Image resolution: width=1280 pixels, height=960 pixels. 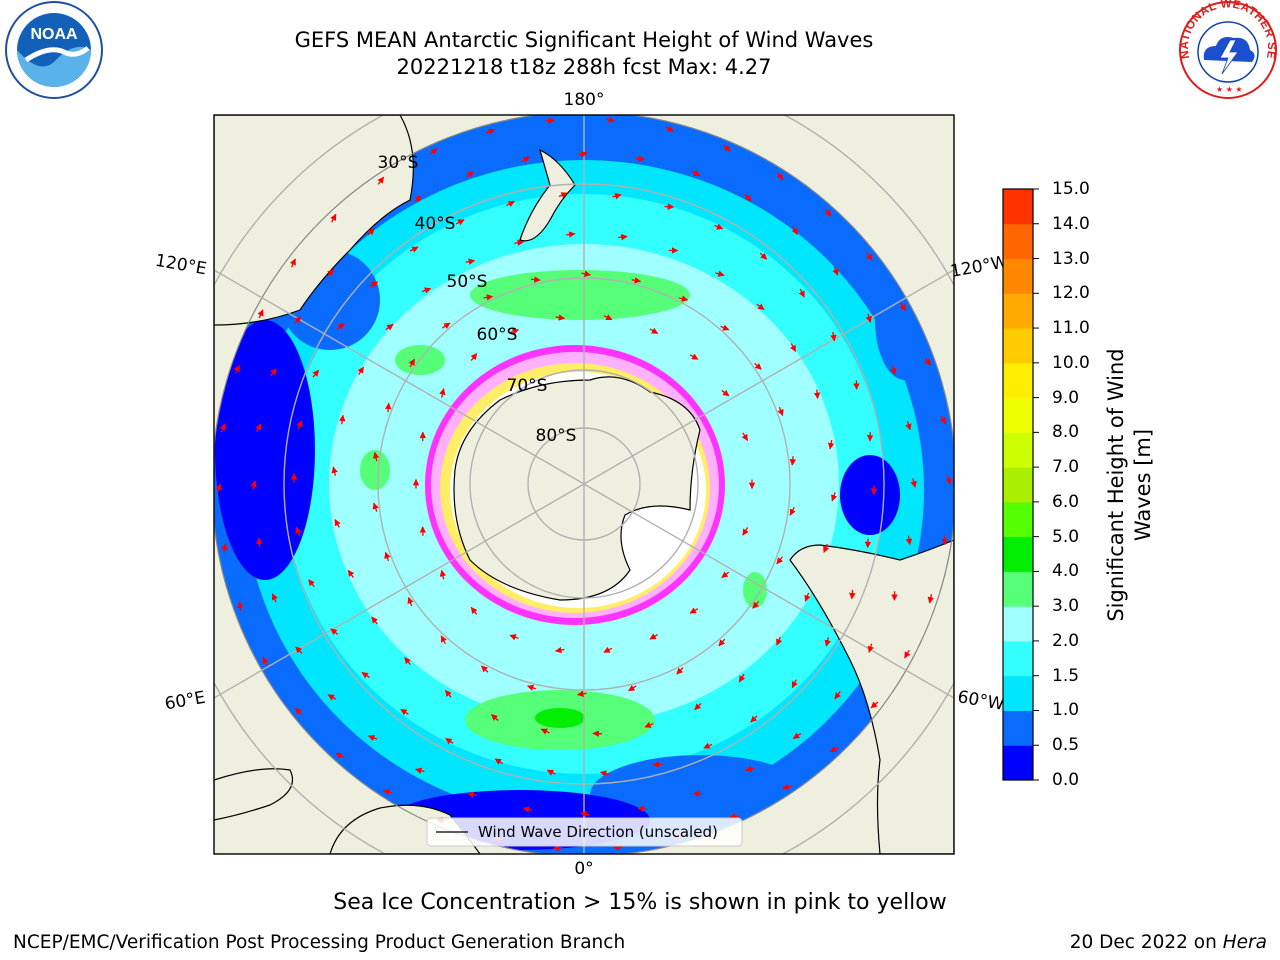 What do you see at coordinates (1066, 640) in the screenshot?
I see `colorbar-tick-label: 2.0` at bounding box center [1066, 640].